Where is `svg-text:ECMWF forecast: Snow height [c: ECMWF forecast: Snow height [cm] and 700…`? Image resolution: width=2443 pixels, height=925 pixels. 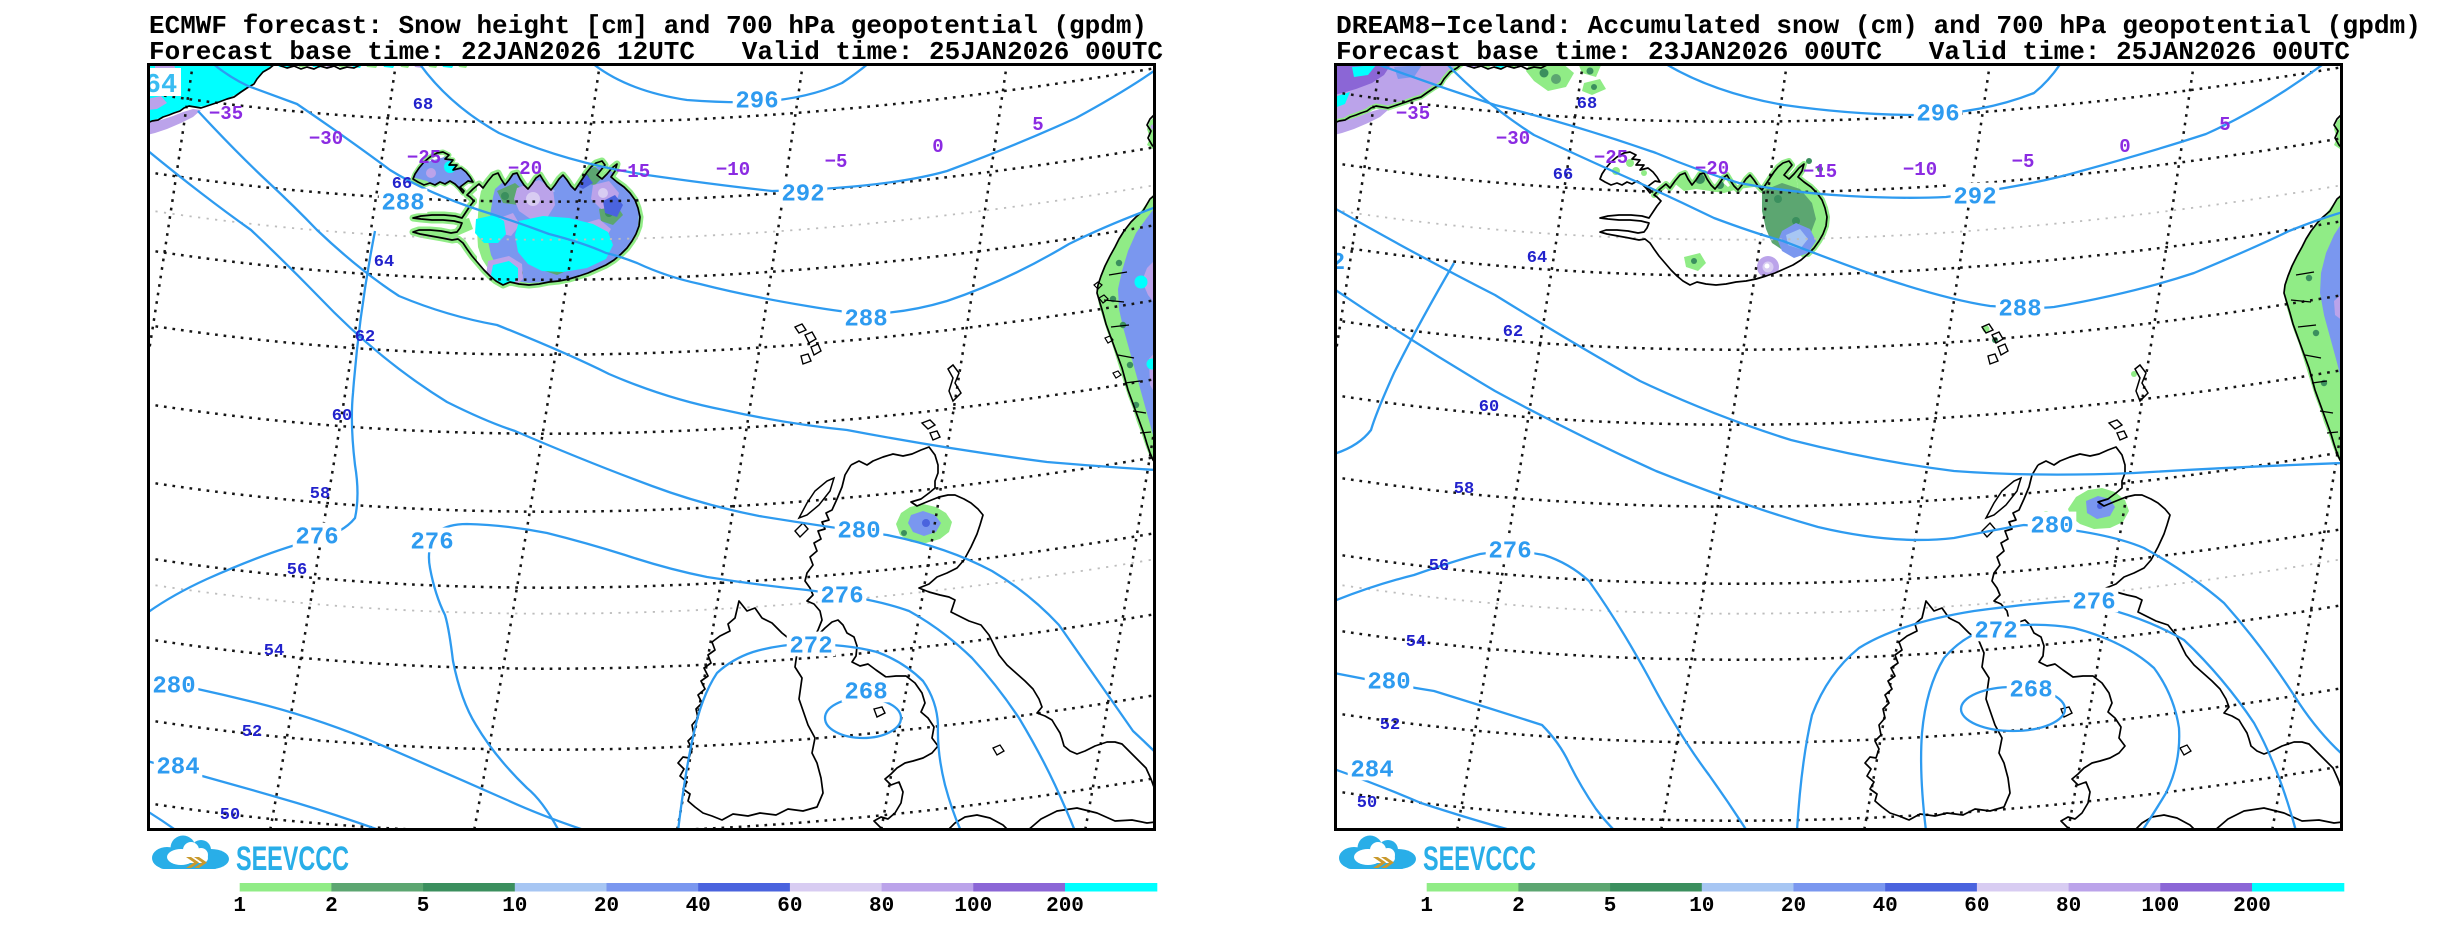
svg-text:ECMWF forecast: Snow height [c: ECMWF forecast: Snow height [cm] and 700… is located at coordinates (648, 26).